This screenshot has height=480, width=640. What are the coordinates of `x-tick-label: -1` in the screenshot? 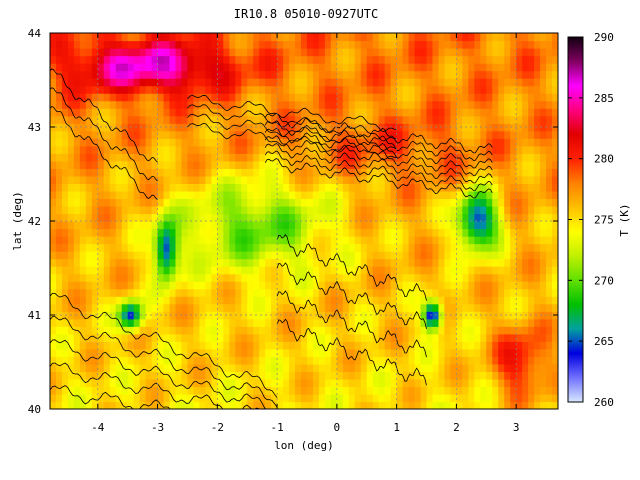 It's located at (276, 427).